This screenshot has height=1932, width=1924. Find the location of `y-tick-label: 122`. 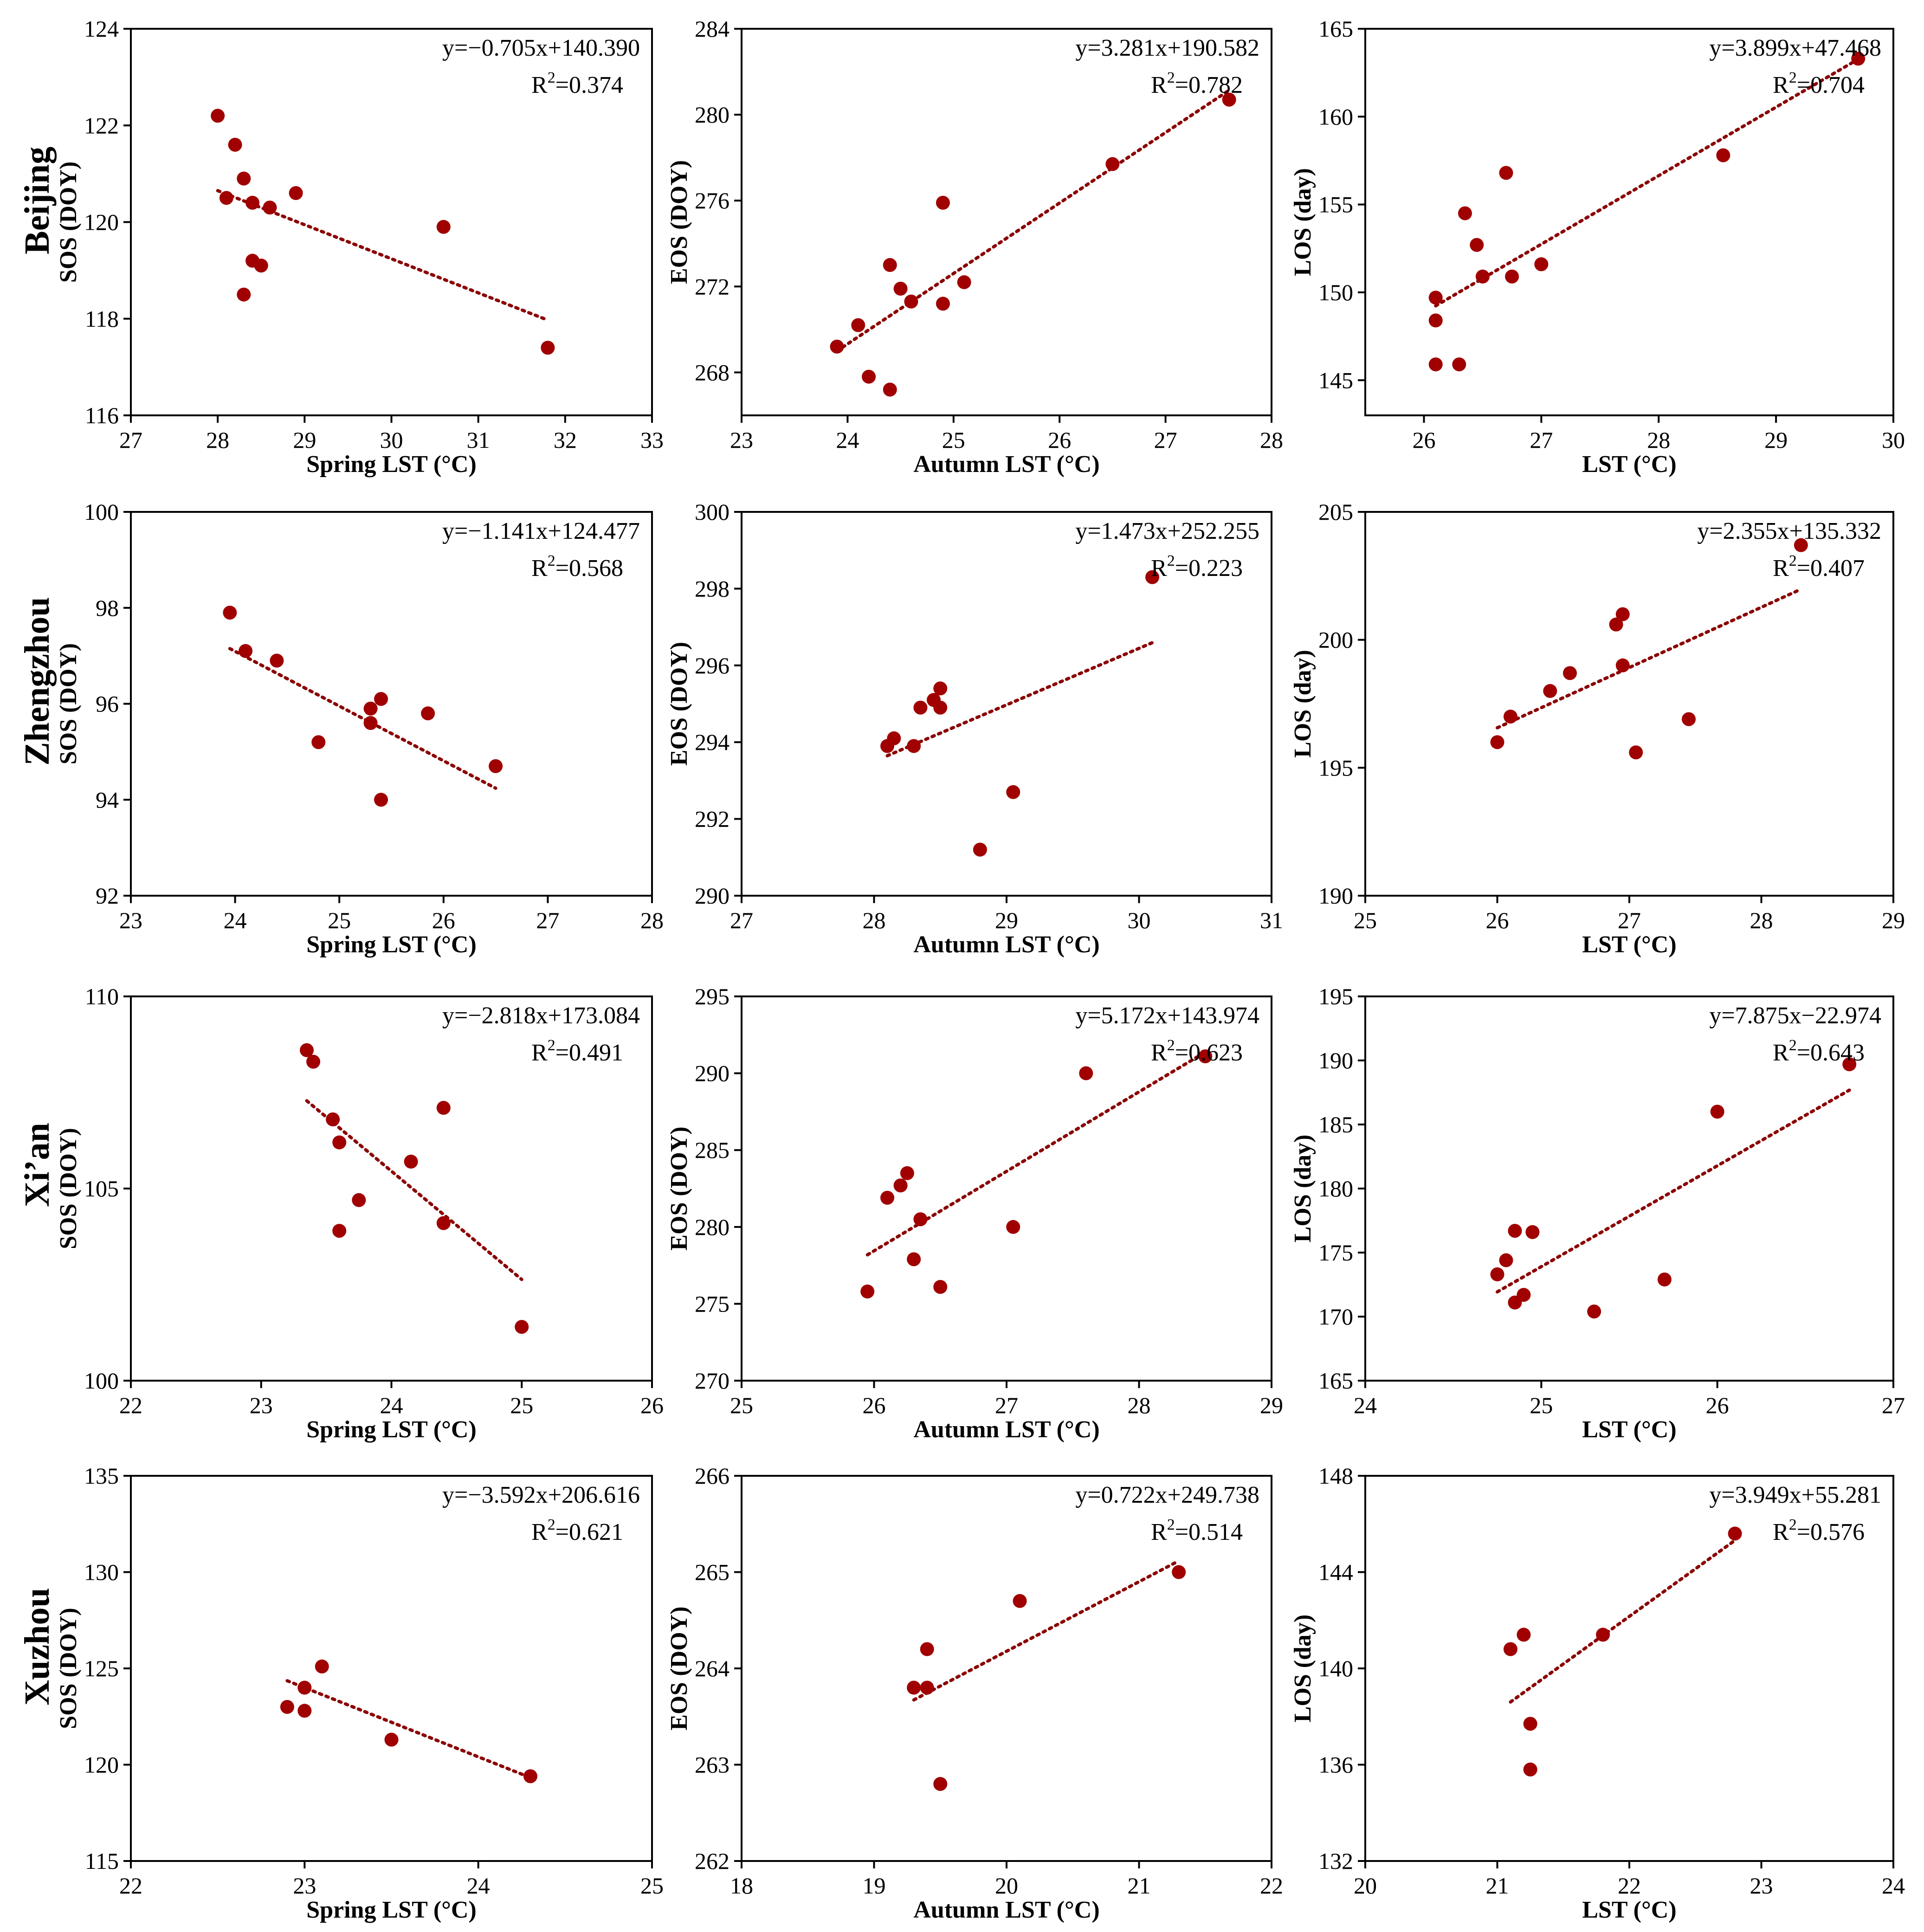

y-tick-label: 122 is located at coordinates (101, 125).